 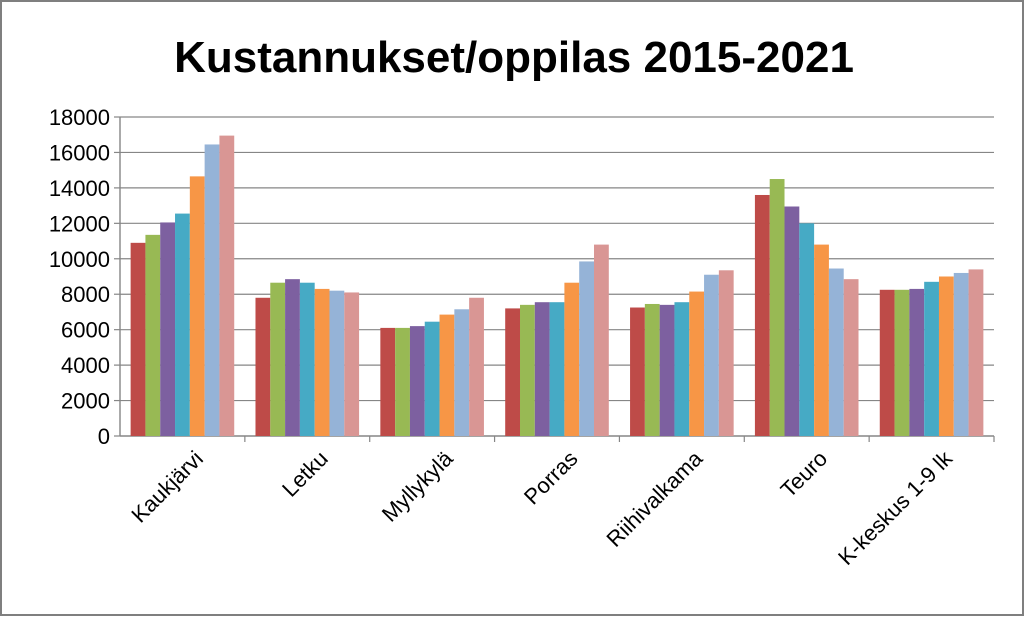 What do you see at coordinates (79, 223) in the screenshot?
I see `y-tick-label: 12000` at bounding box center [79, 223].